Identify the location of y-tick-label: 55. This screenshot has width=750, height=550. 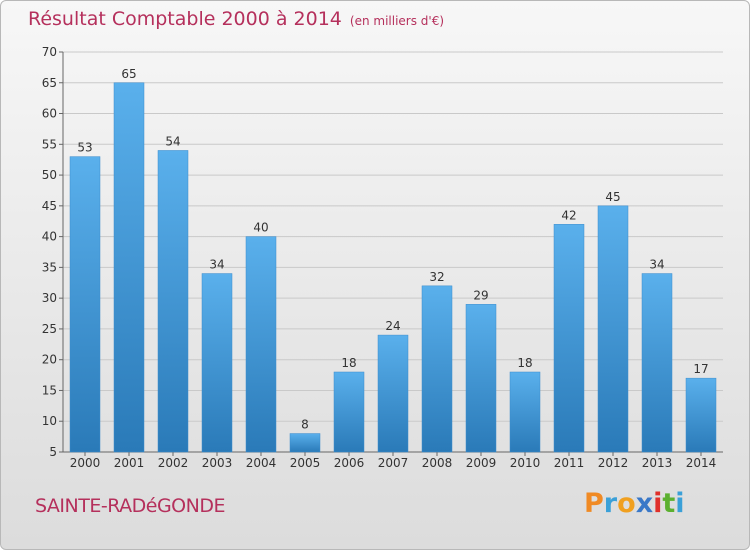
(49, 144).